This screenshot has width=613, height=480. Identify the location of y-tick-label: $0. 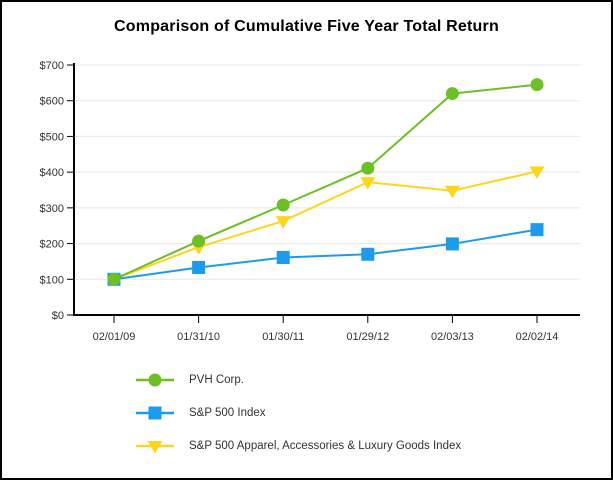
(58, 316).